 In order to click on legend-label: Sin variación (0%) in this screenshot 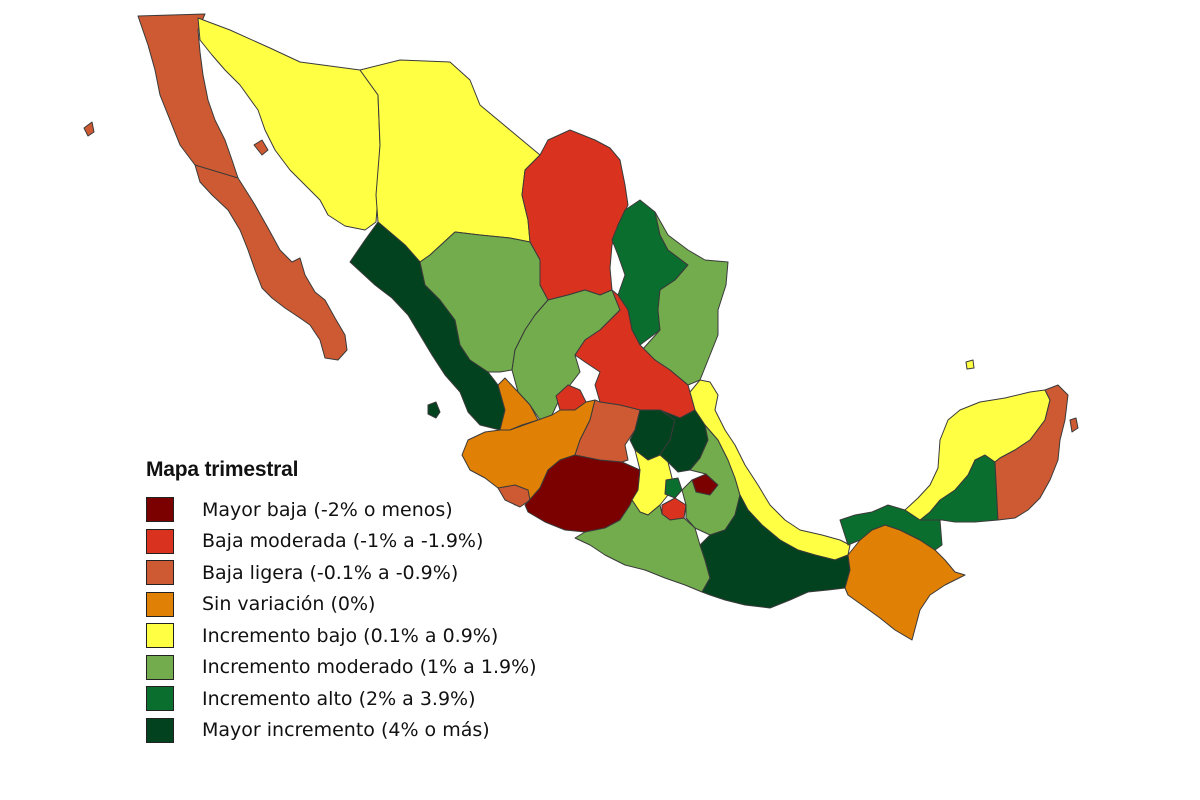, I will do `click(289, 604)`.